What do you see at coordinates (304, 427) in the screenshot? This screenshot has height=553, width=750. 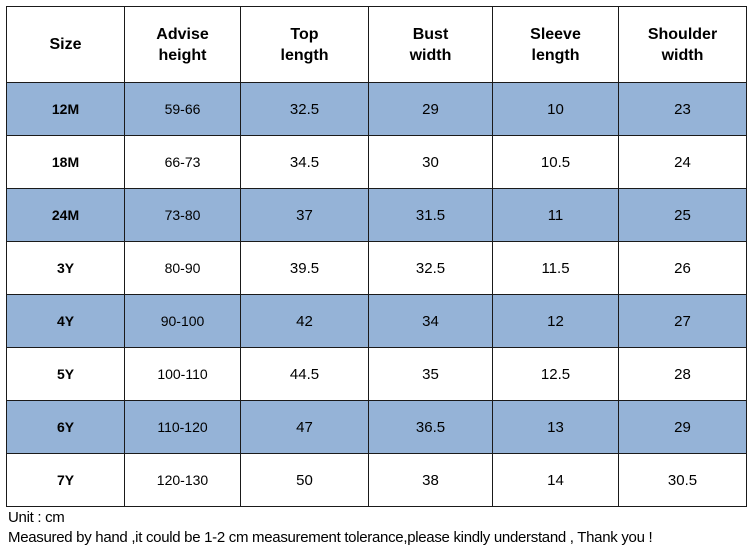 I see `cell-top-length: 47` at bounding box center [304, 427].